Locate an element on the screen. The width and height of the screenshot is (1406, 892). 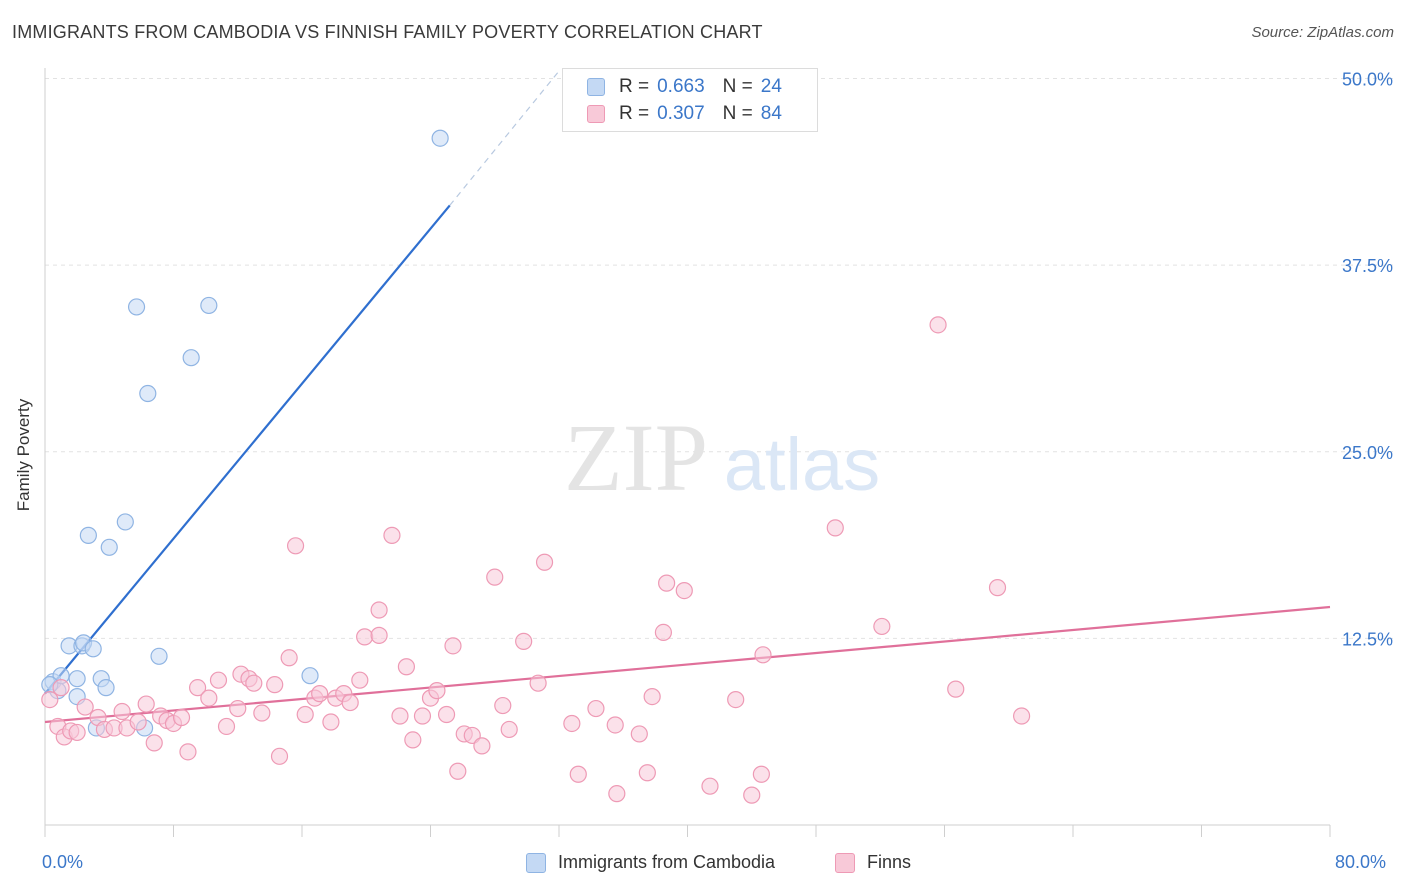
legend-row-finns: R = 0.307 N = 84 is located at coordinates (684, 114).